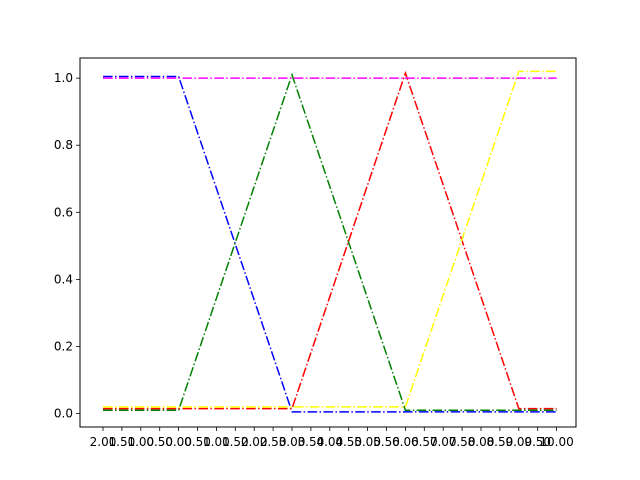  Describe the element at coordinates (556, 442) in the screenshot. I see `x-tick-label: 10.00` at that location.